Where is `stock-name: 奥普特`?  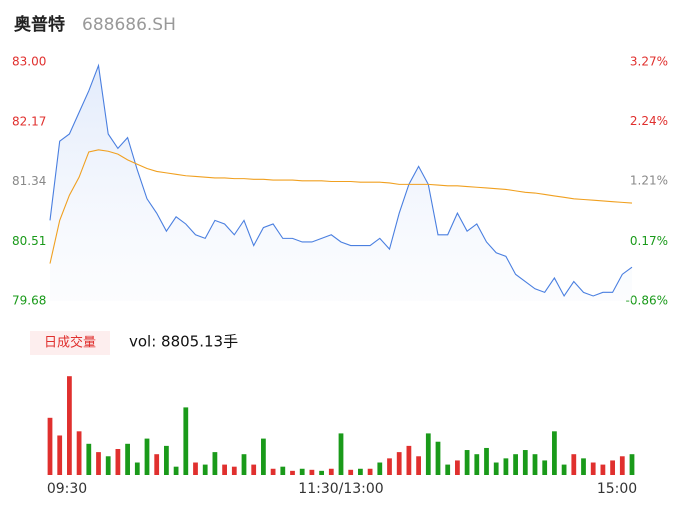
stock-name: 奥普特 is located at coordinates (39, 24).